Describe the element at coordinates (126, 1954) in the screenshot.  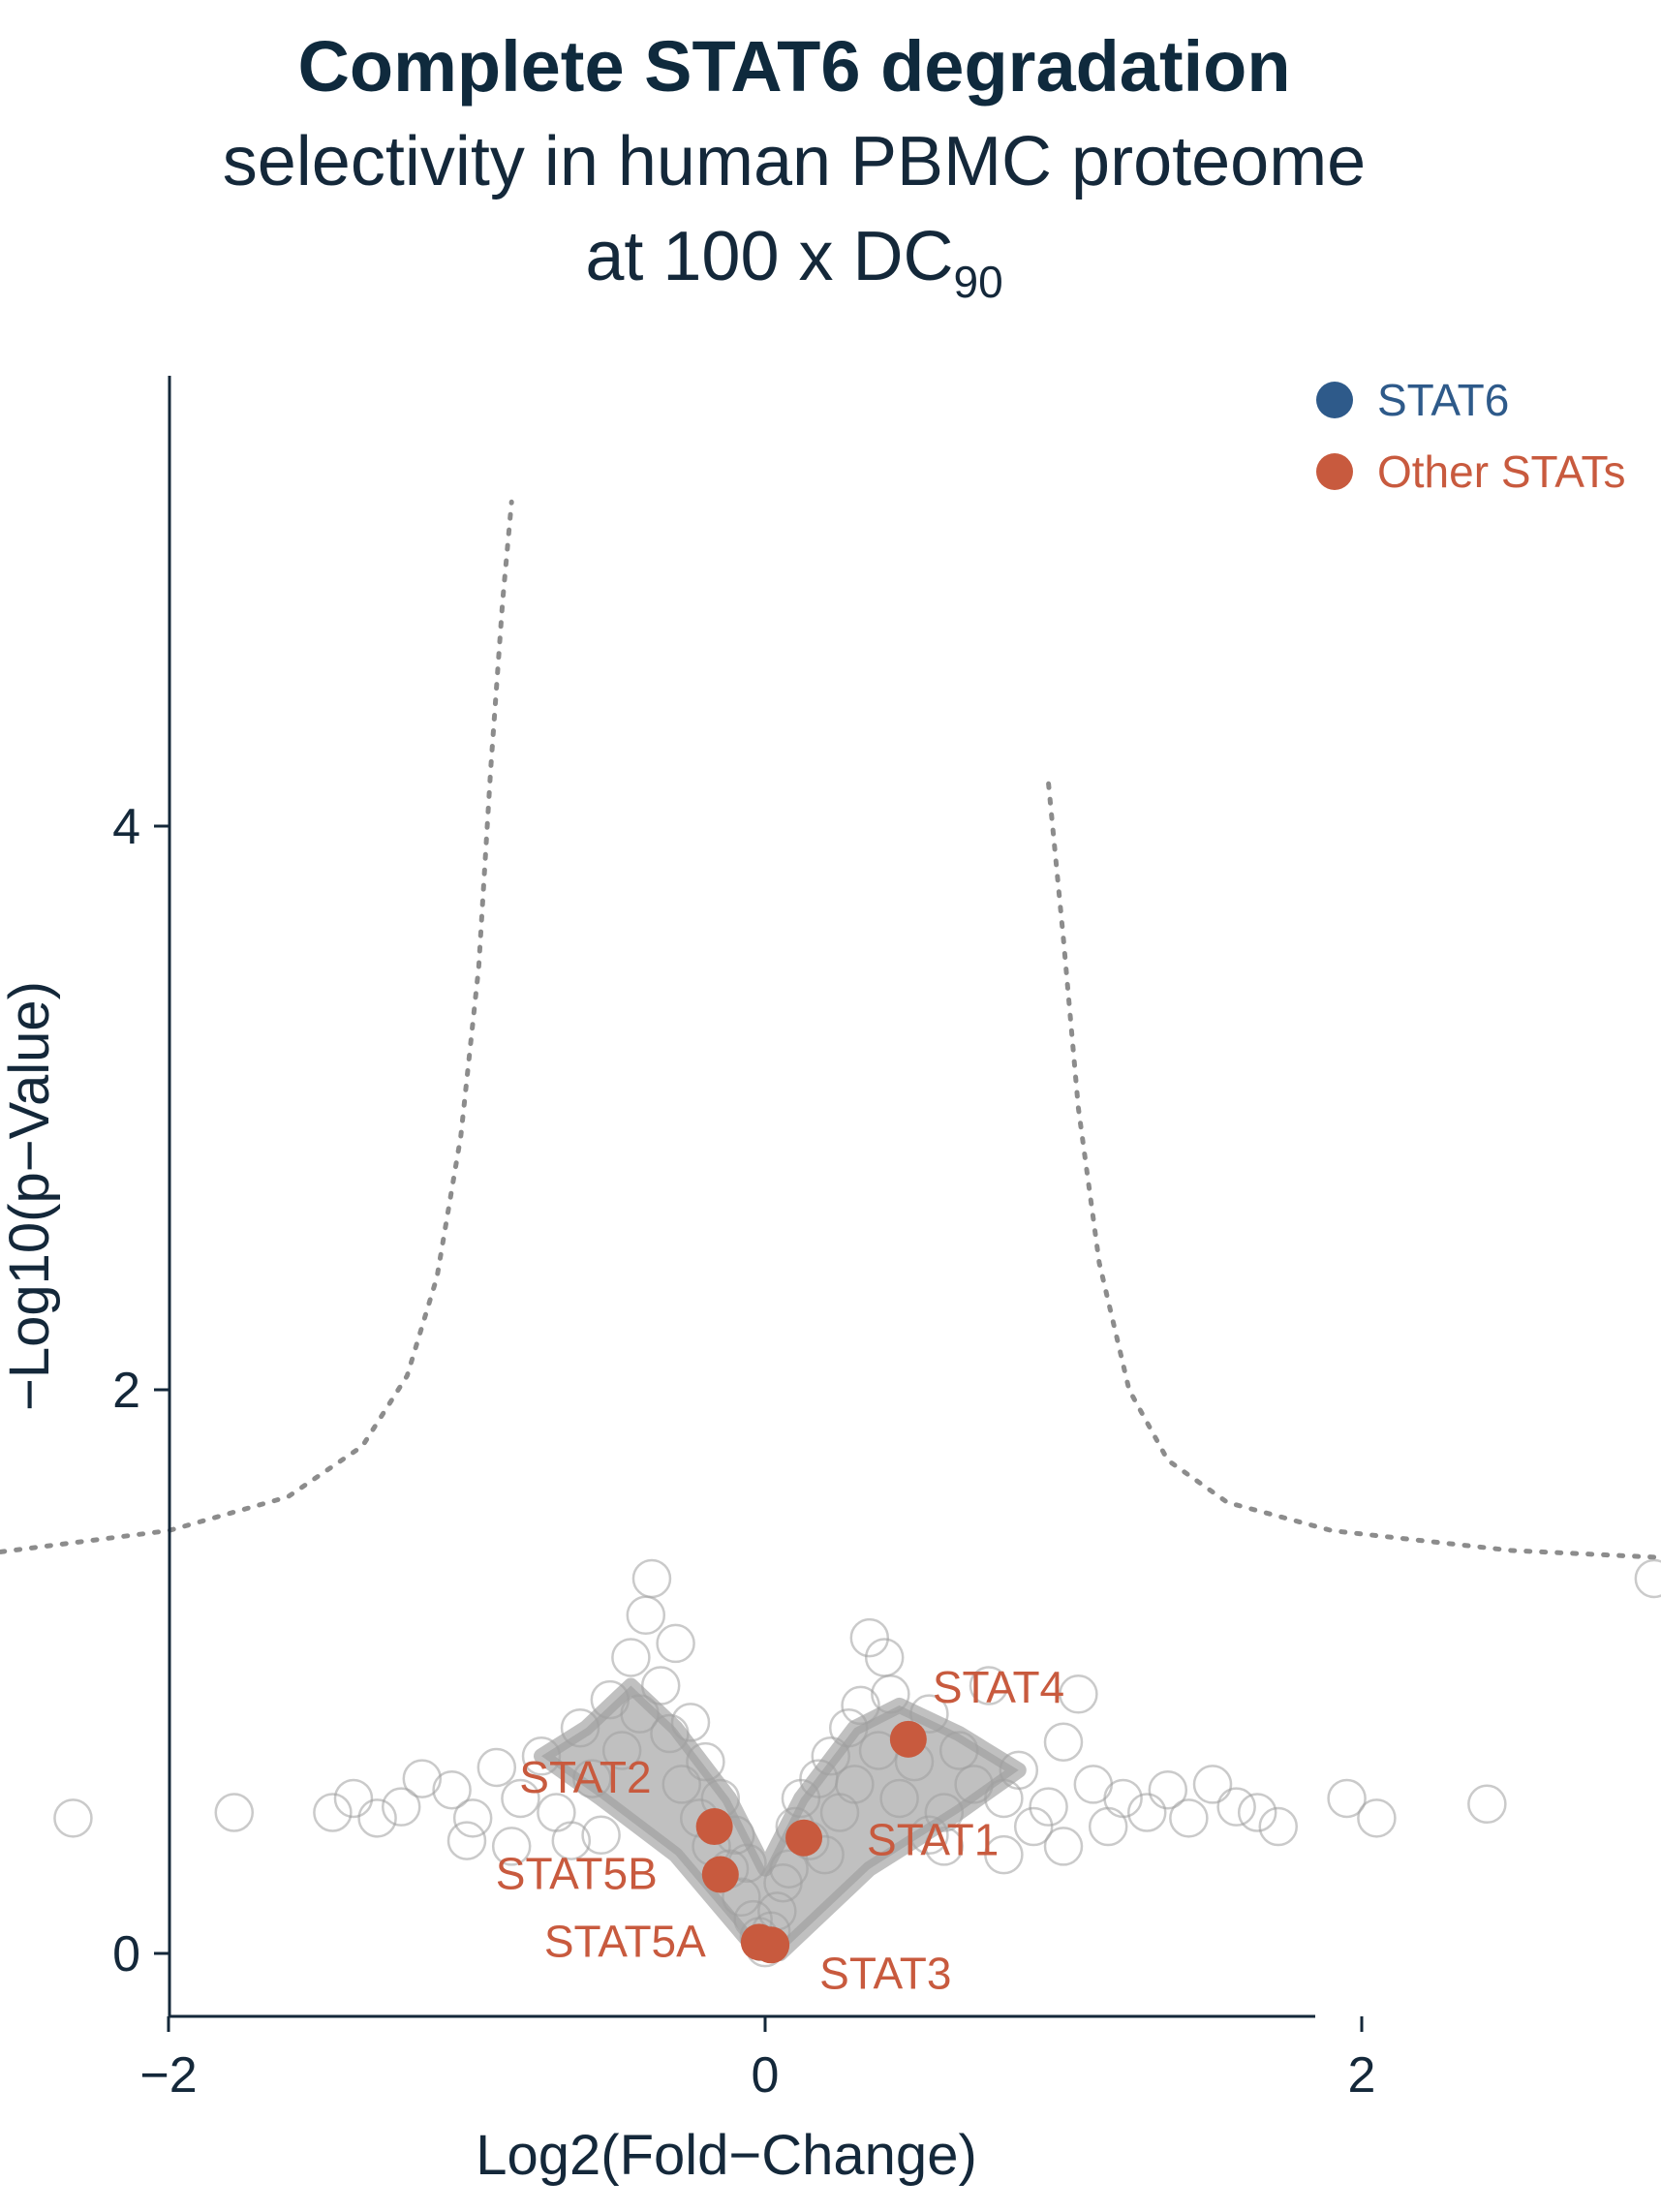
I see `y-tick-label: 0` at that location.